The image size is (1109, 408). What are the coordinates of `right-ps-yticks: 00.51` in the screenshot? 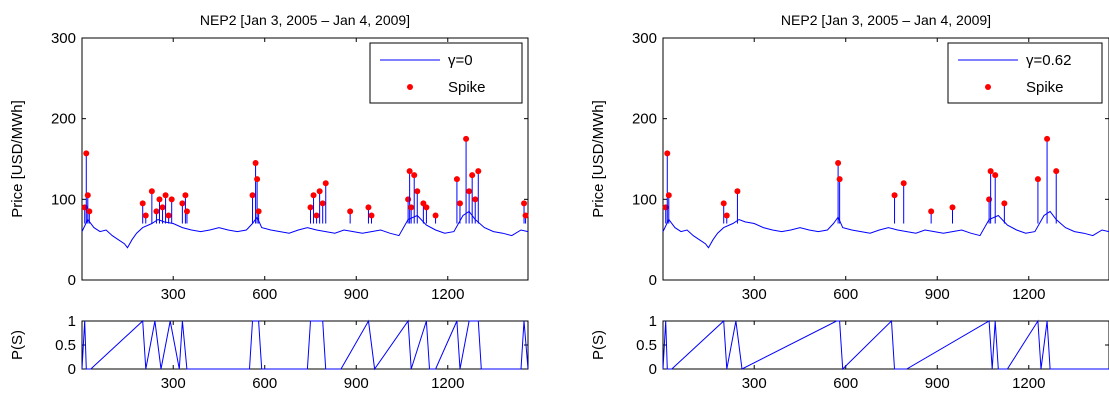 It's located at (872, 345).